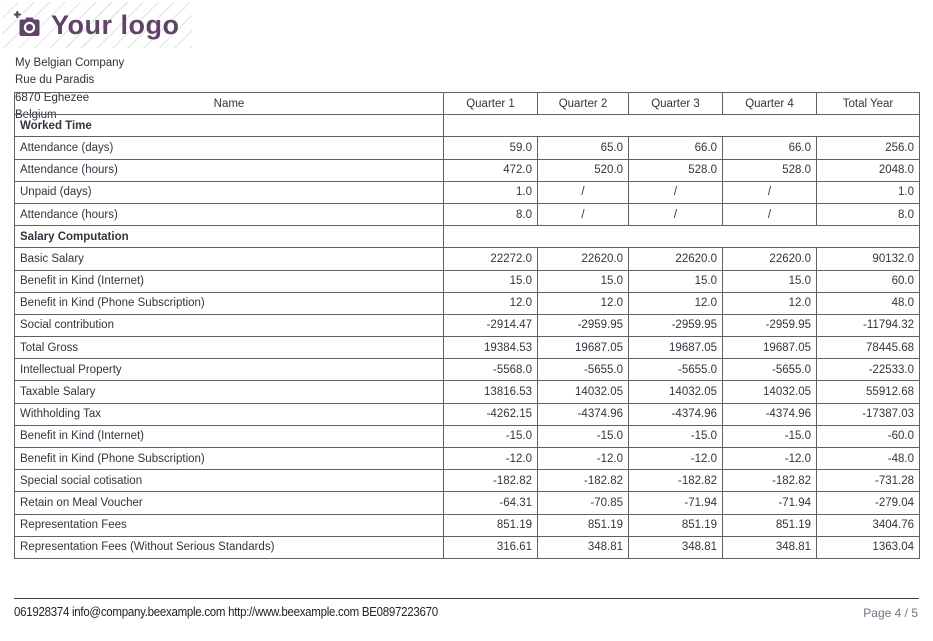 The height and width of the screenshot is (641, 933). Describe the element at coordinates (229, 370) in the screenshot. I see `row-label: Intellectual Property` at that location.